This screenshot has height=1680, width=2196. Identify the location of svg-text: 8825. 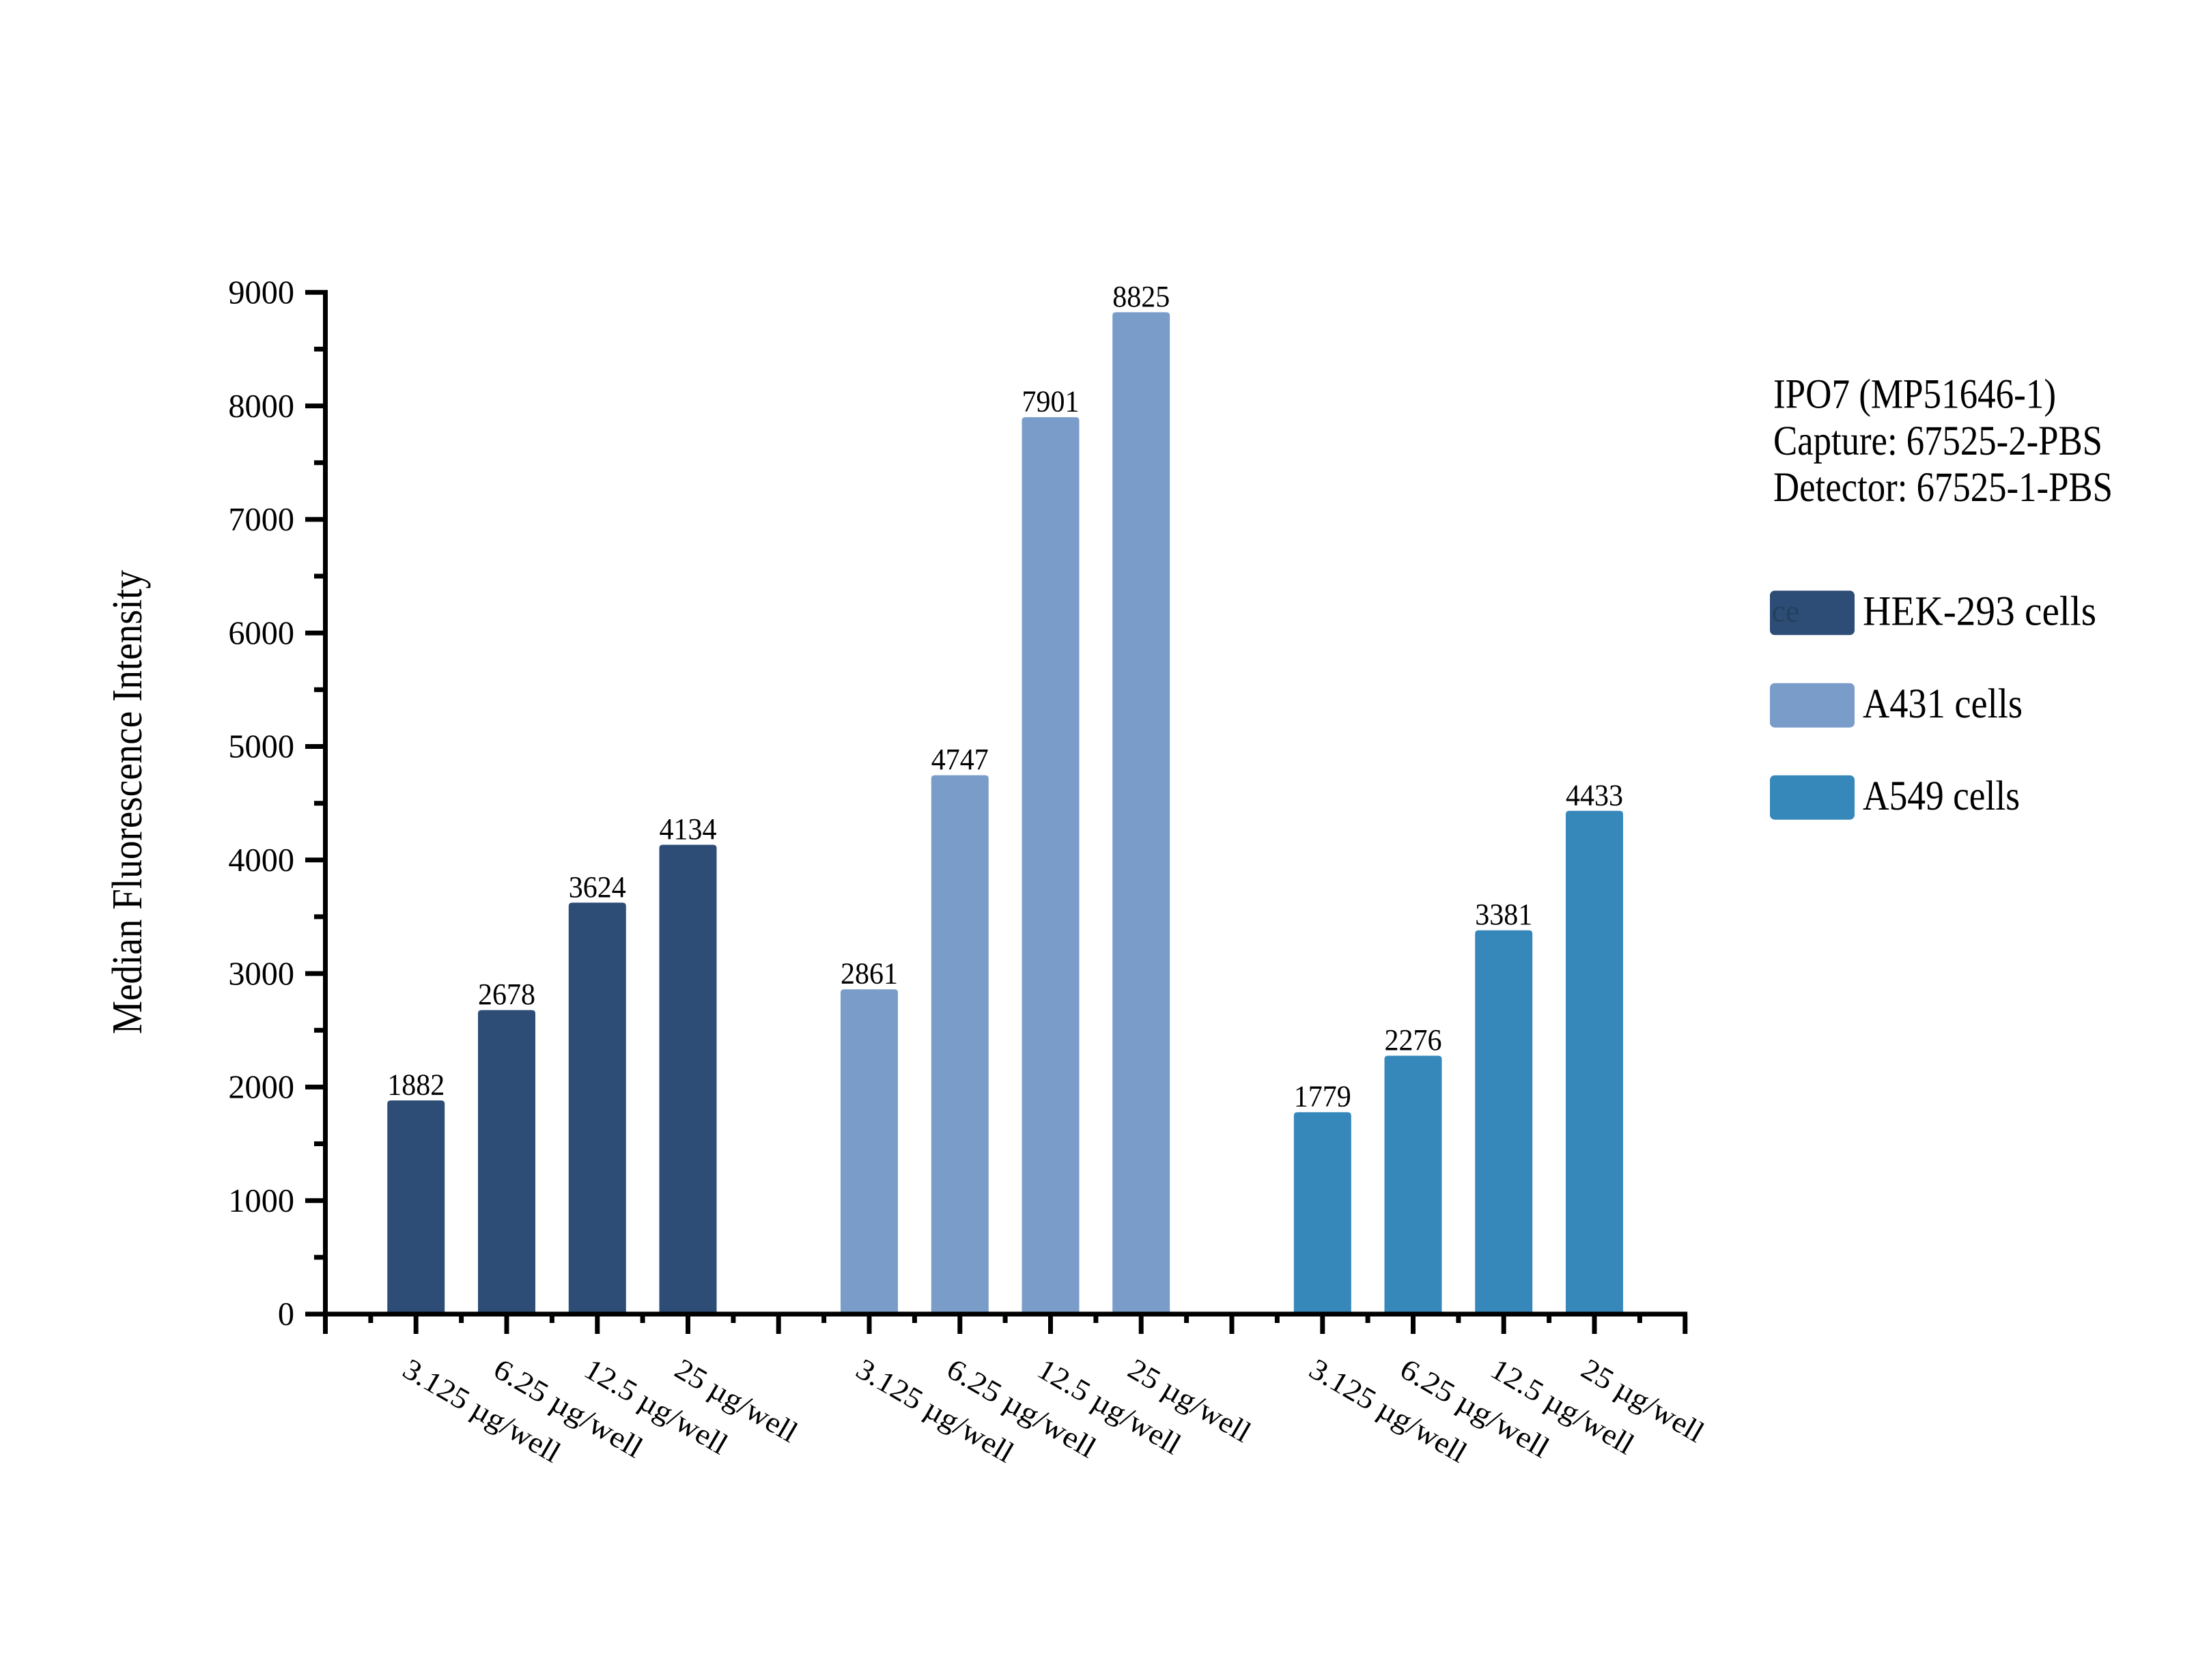
(1141, 296).